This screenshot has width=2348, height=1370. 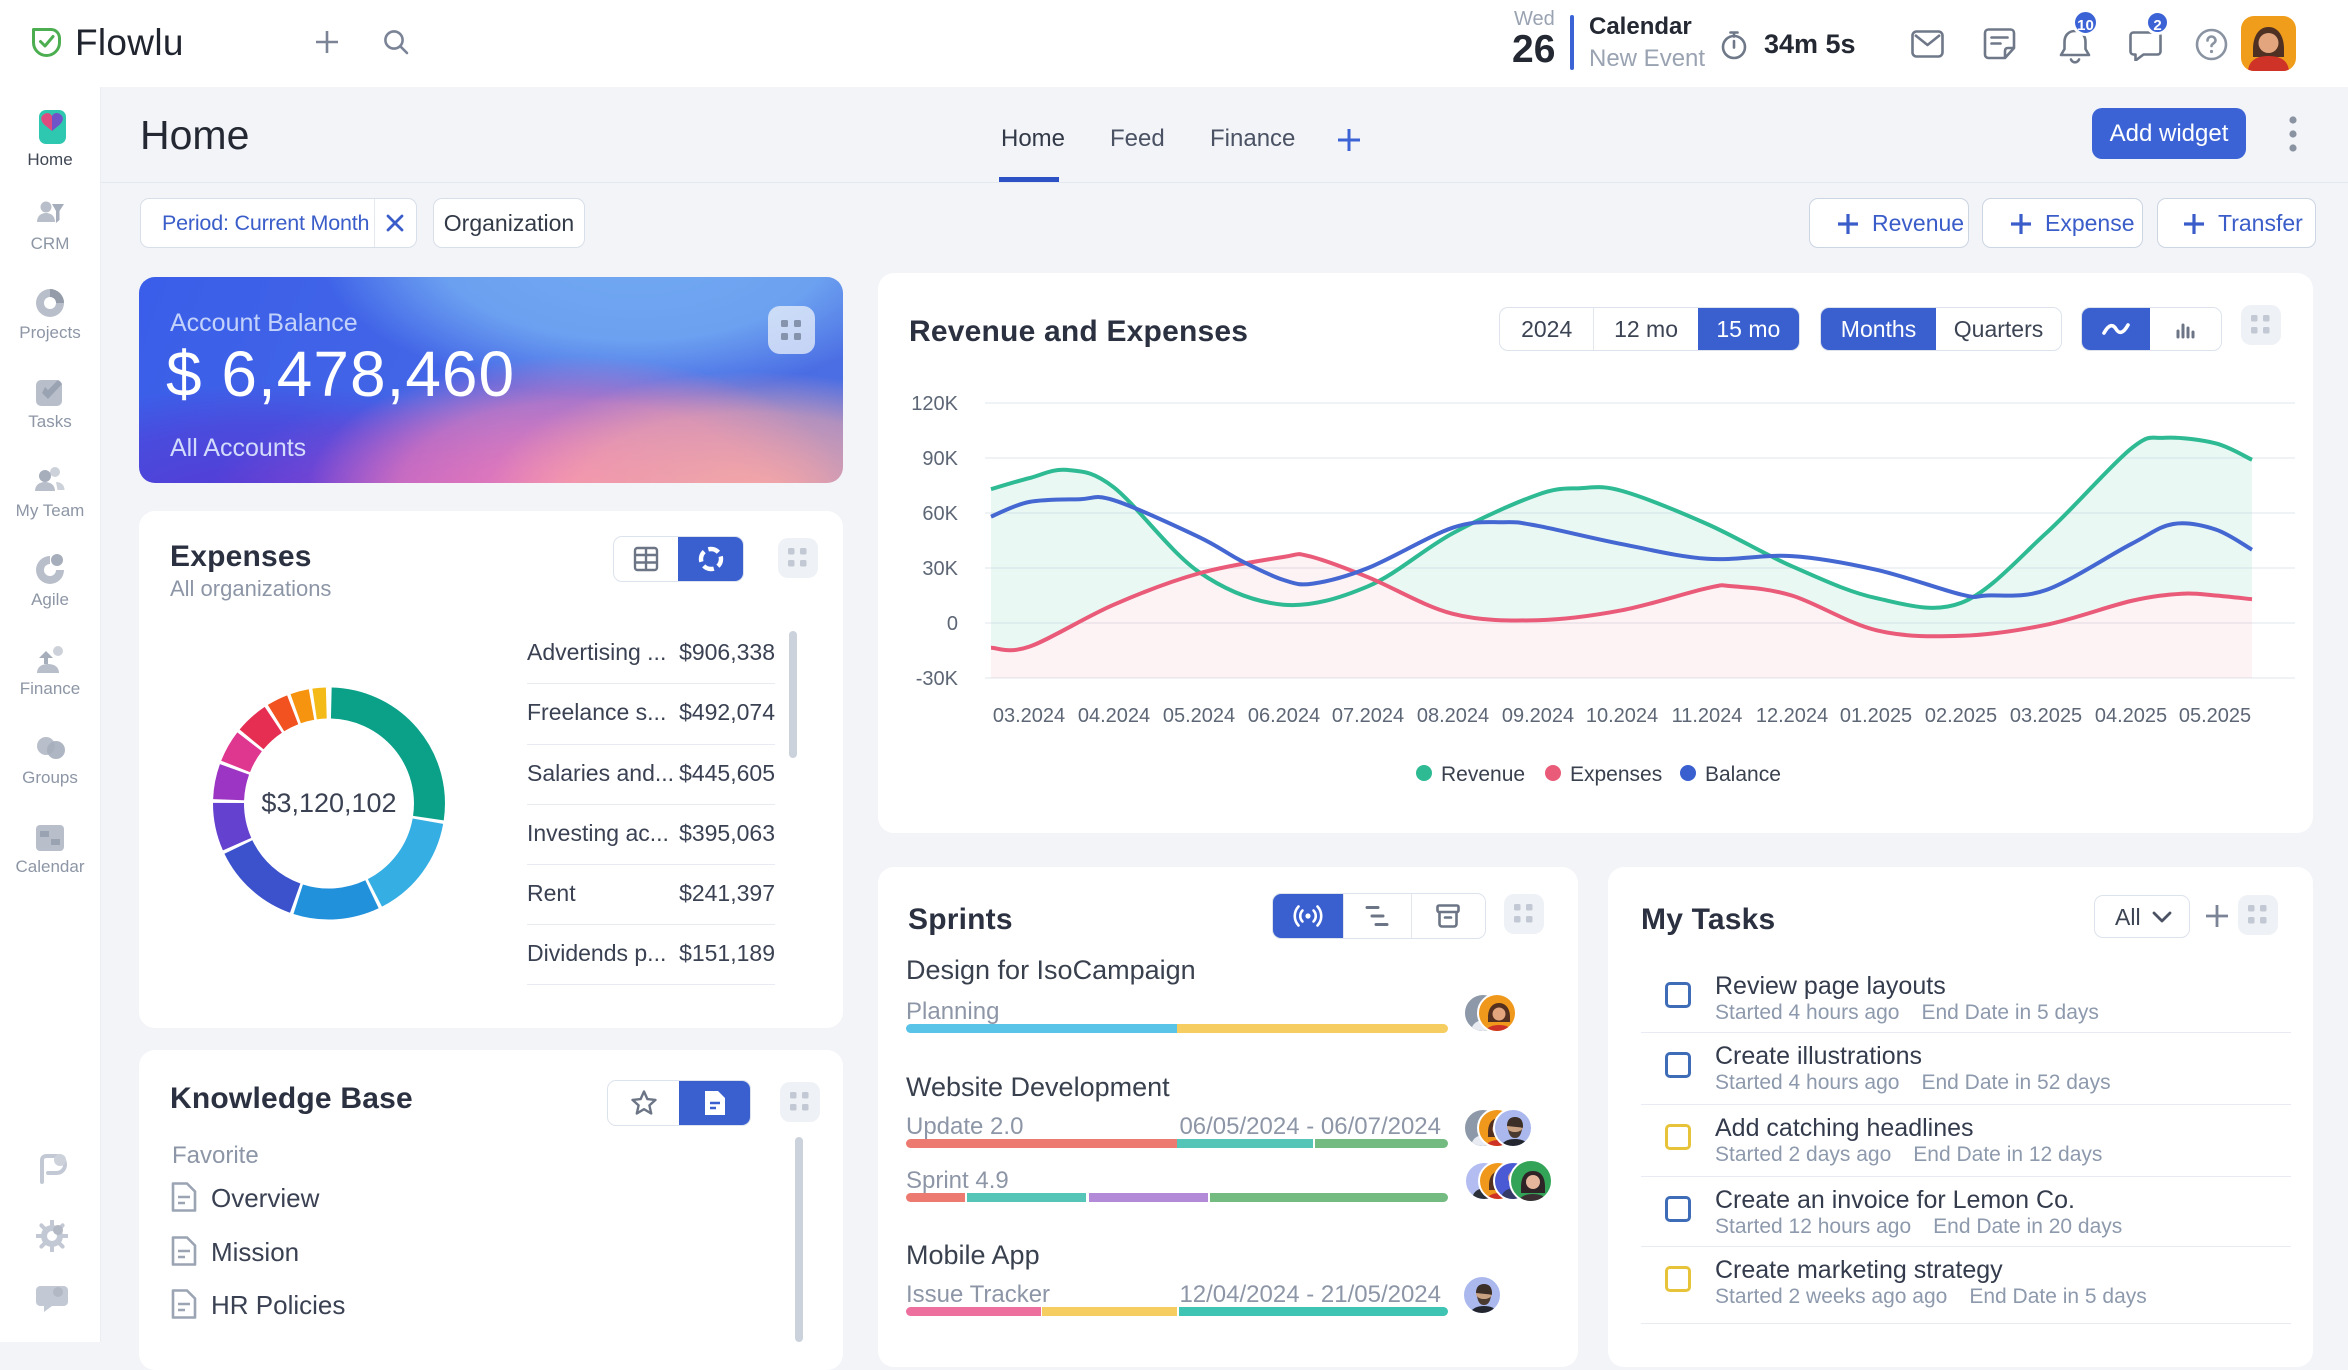 What do you see at coordinates (1707, 716) in the screenshot?
I see `svg-text: 11.2024` at bounding box center [1707, 716].